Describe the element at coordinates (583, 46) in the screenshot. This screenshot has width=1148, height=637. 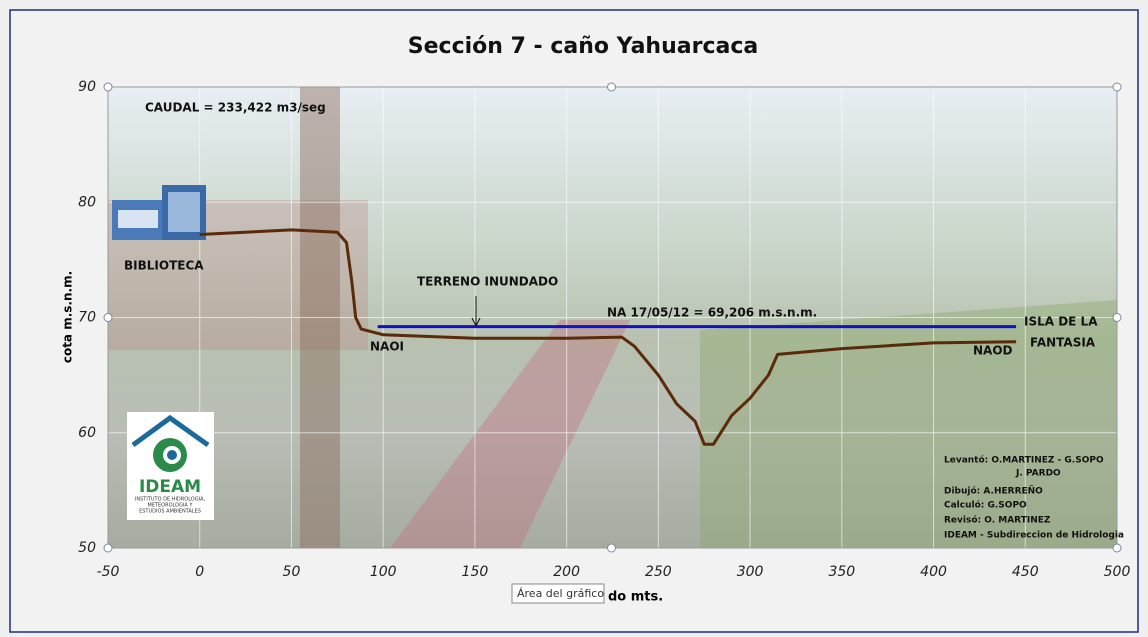
I see `chart-title: Sección 7 - caño Yahuarcaca` at that location.